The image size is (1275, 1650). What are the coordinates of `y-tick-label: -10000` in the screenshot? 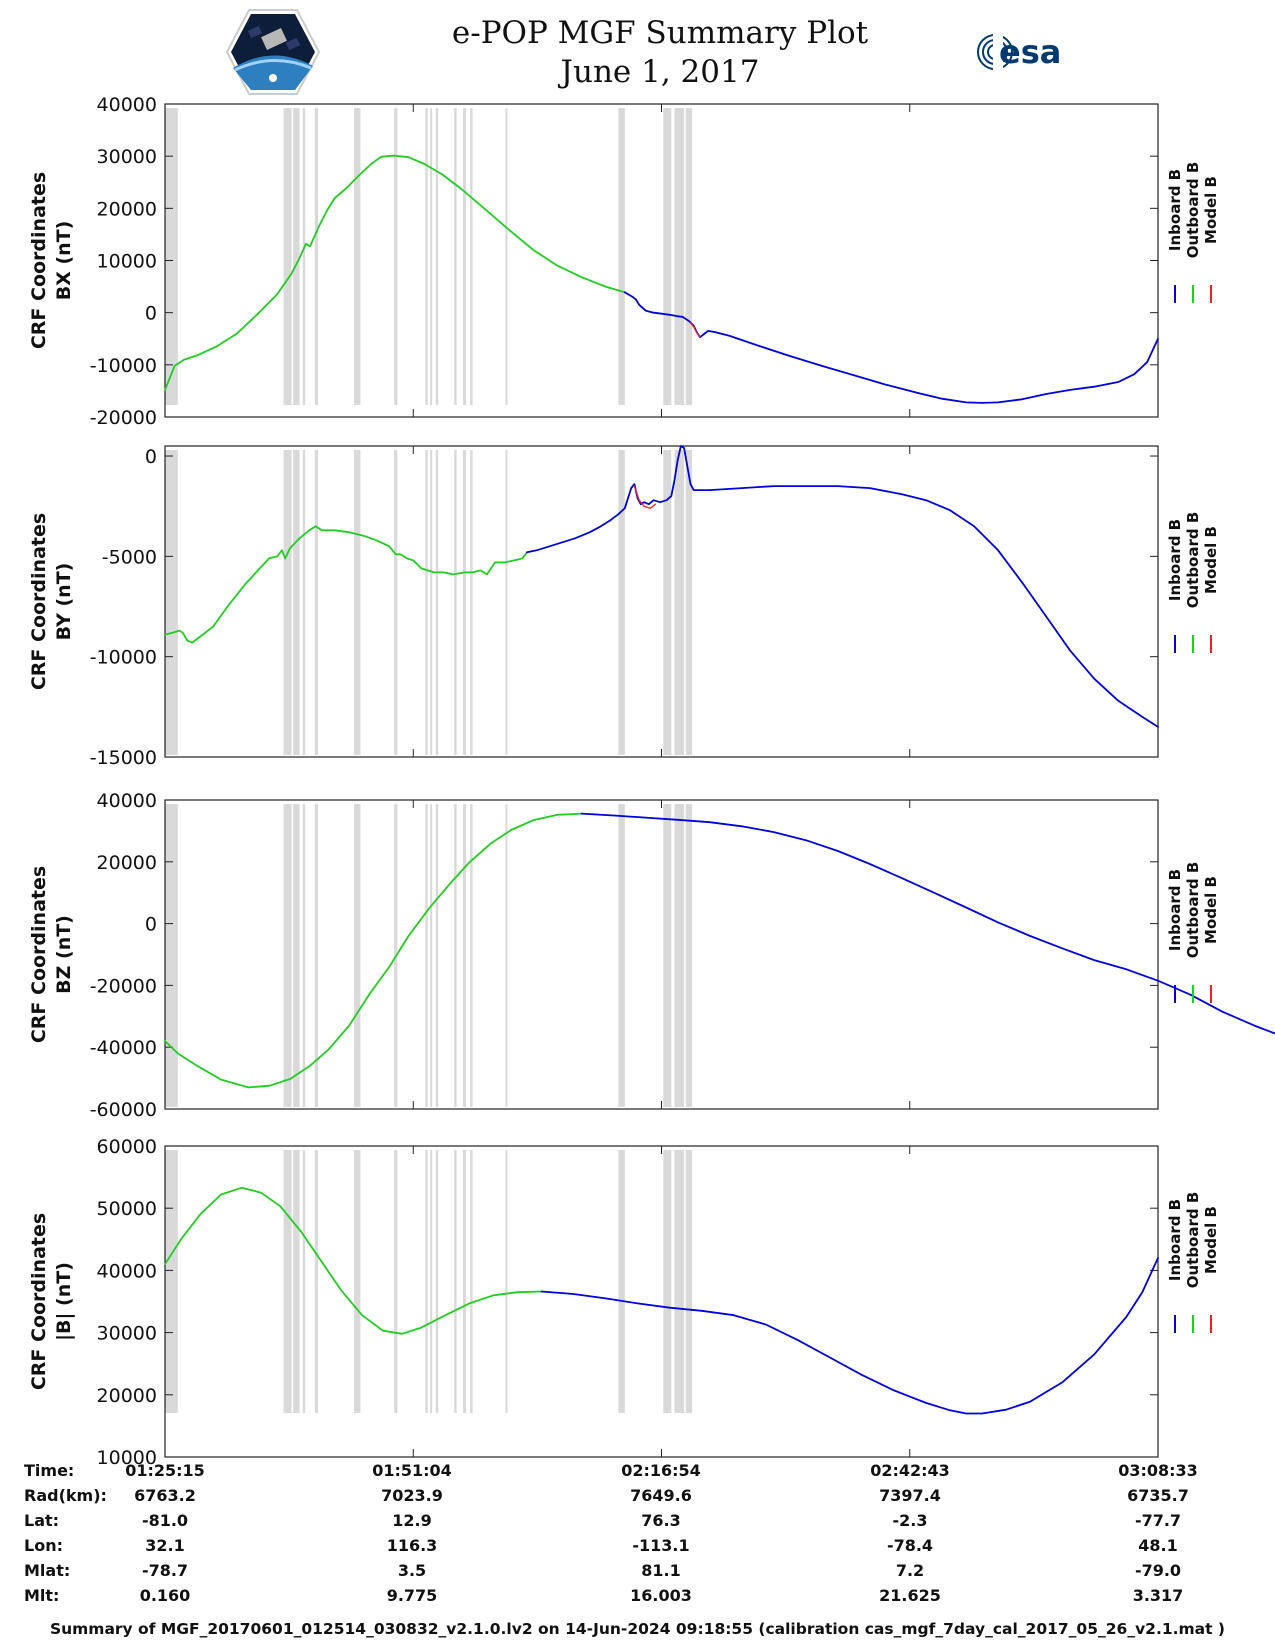 It's located at (123, 366).